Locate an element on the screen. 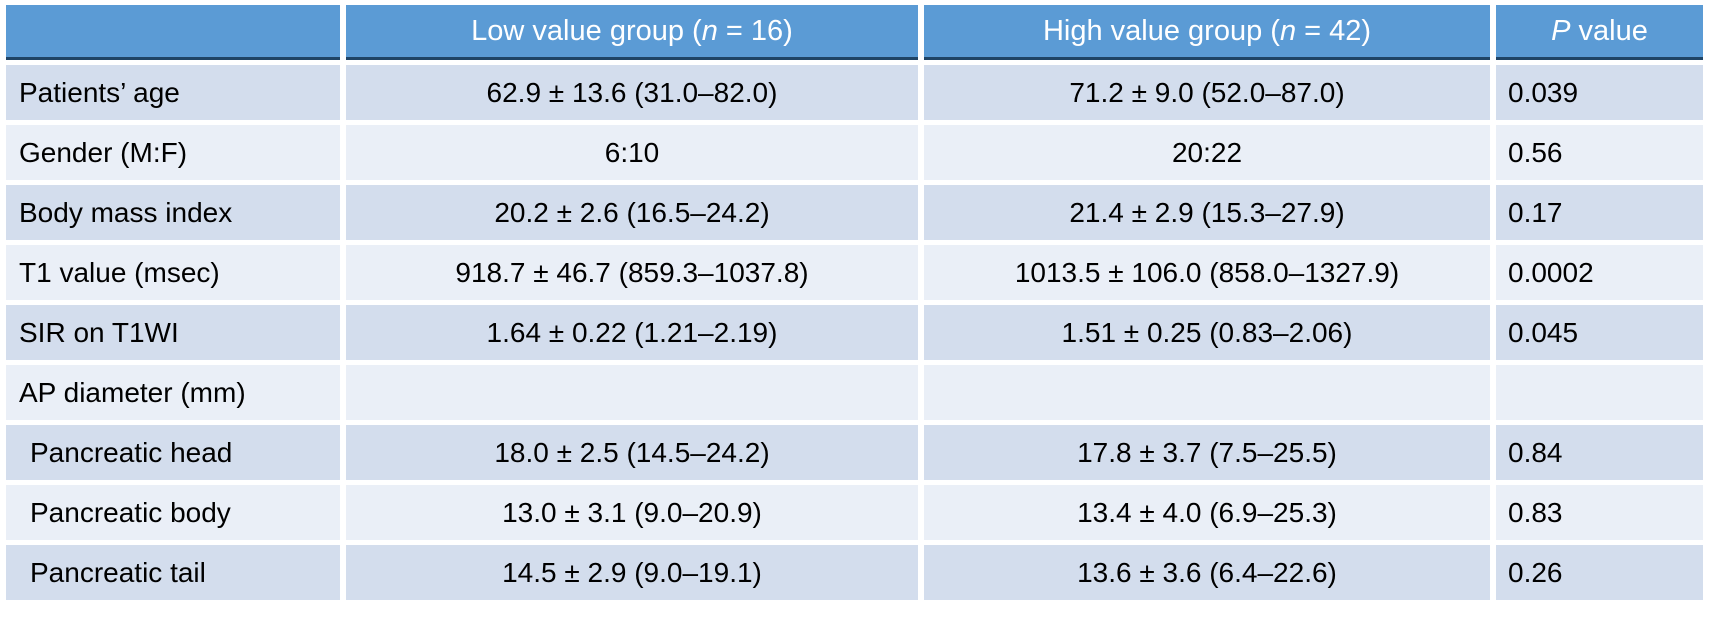  header-high-value-group: High value group (n = 42) is located at coordinates (1207, 32).